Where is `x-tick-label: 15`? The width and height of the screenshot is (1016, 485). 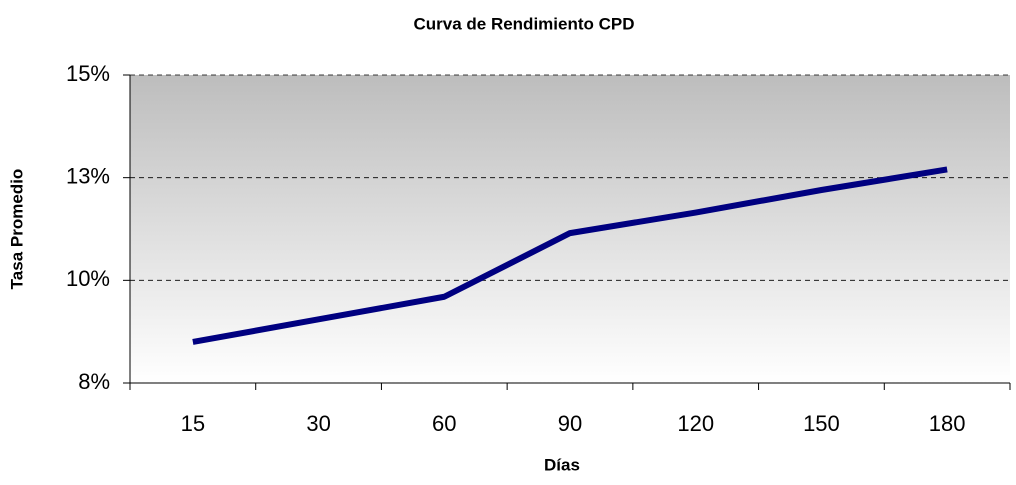
x-tick-label: 15 is located at coordinates (193, 423).